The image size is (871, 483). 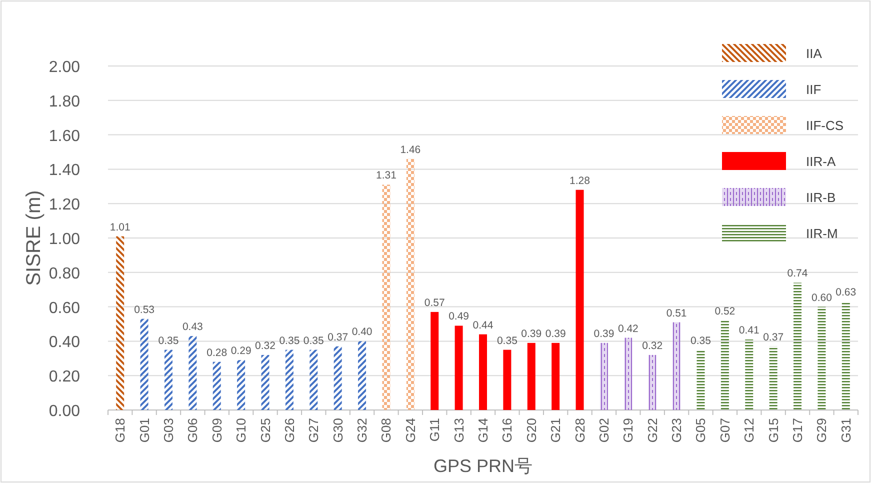 I want to click on legend-label: IIF-CS, so click(x=825, y=125).